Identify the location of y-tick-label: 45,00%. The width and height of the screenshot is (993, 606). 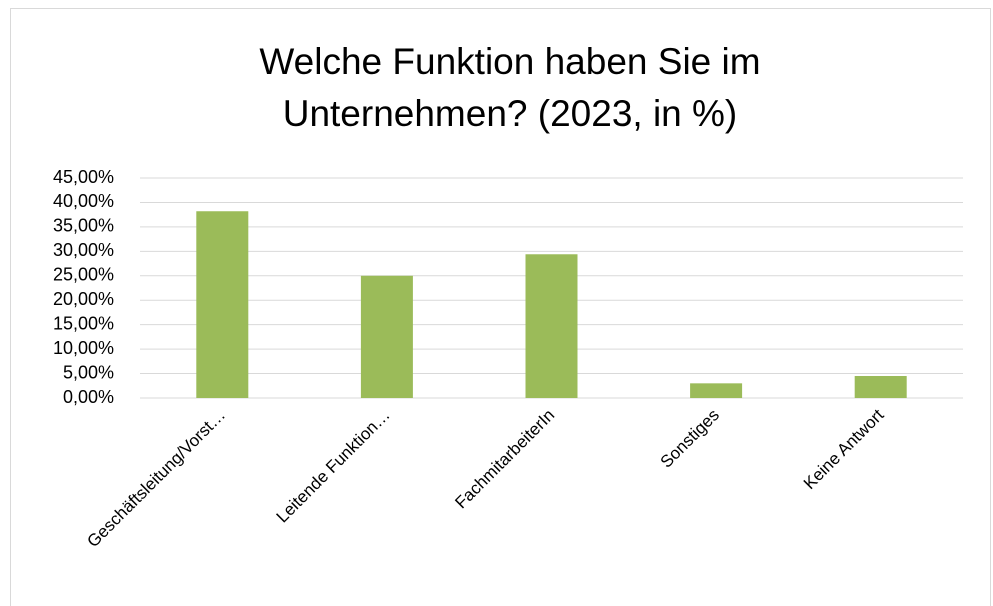
(83, 177).